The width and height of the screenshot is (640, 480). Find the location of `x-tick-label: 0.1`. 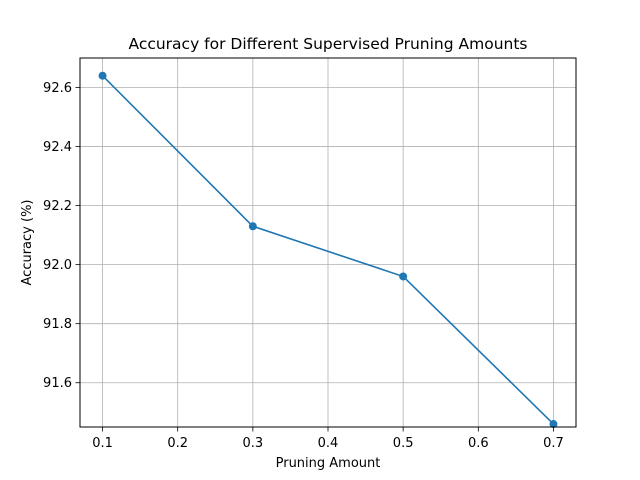

x-tick-label: 0.1 is located at coordinates (102, 443).